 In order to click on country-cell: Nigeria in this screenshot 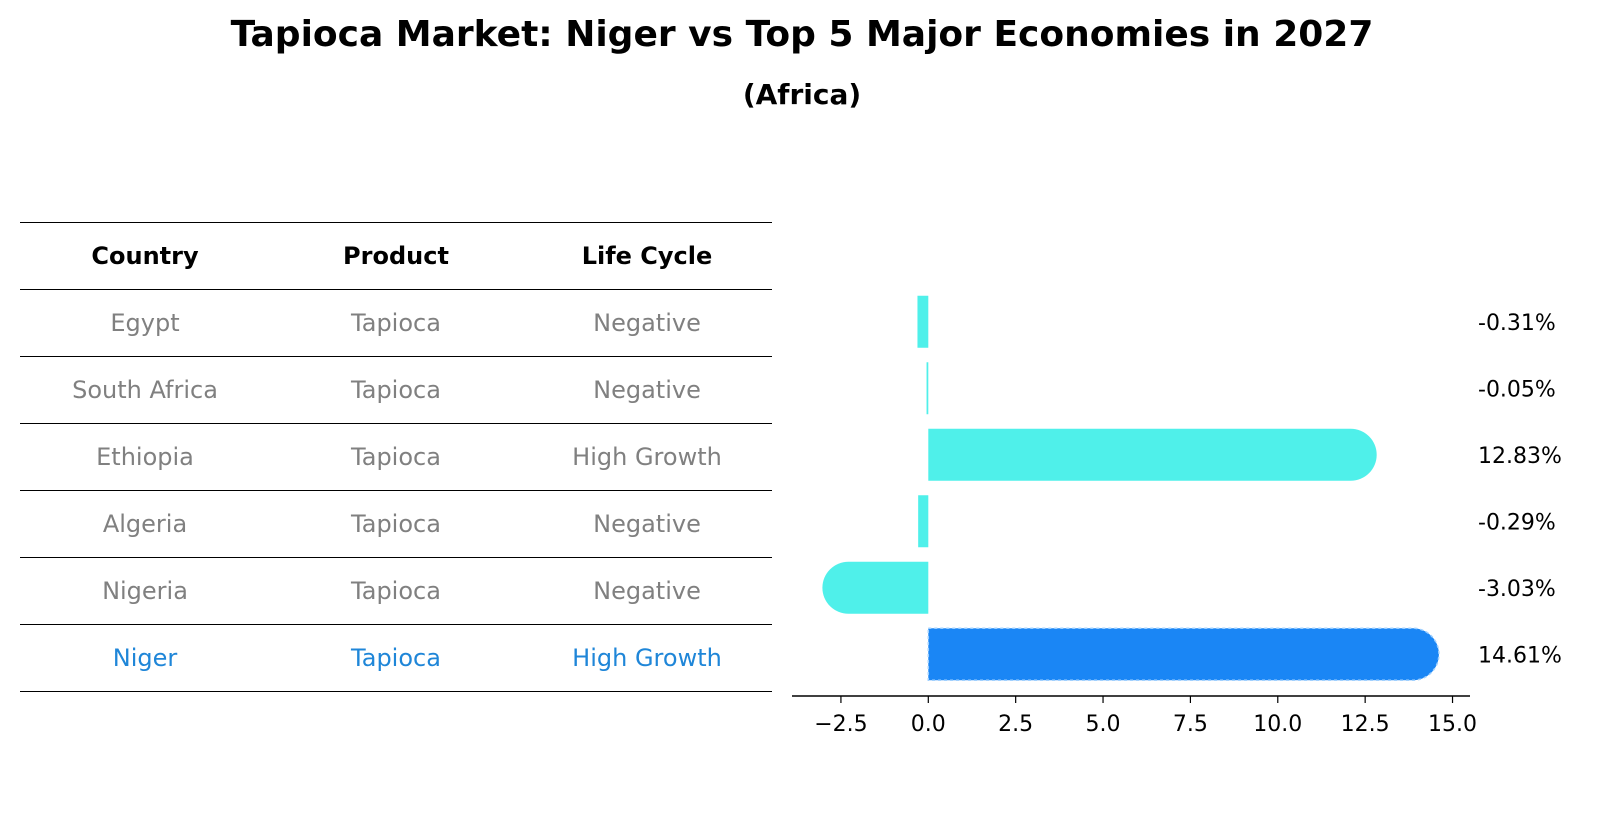, I will do `click(145, 591)`.